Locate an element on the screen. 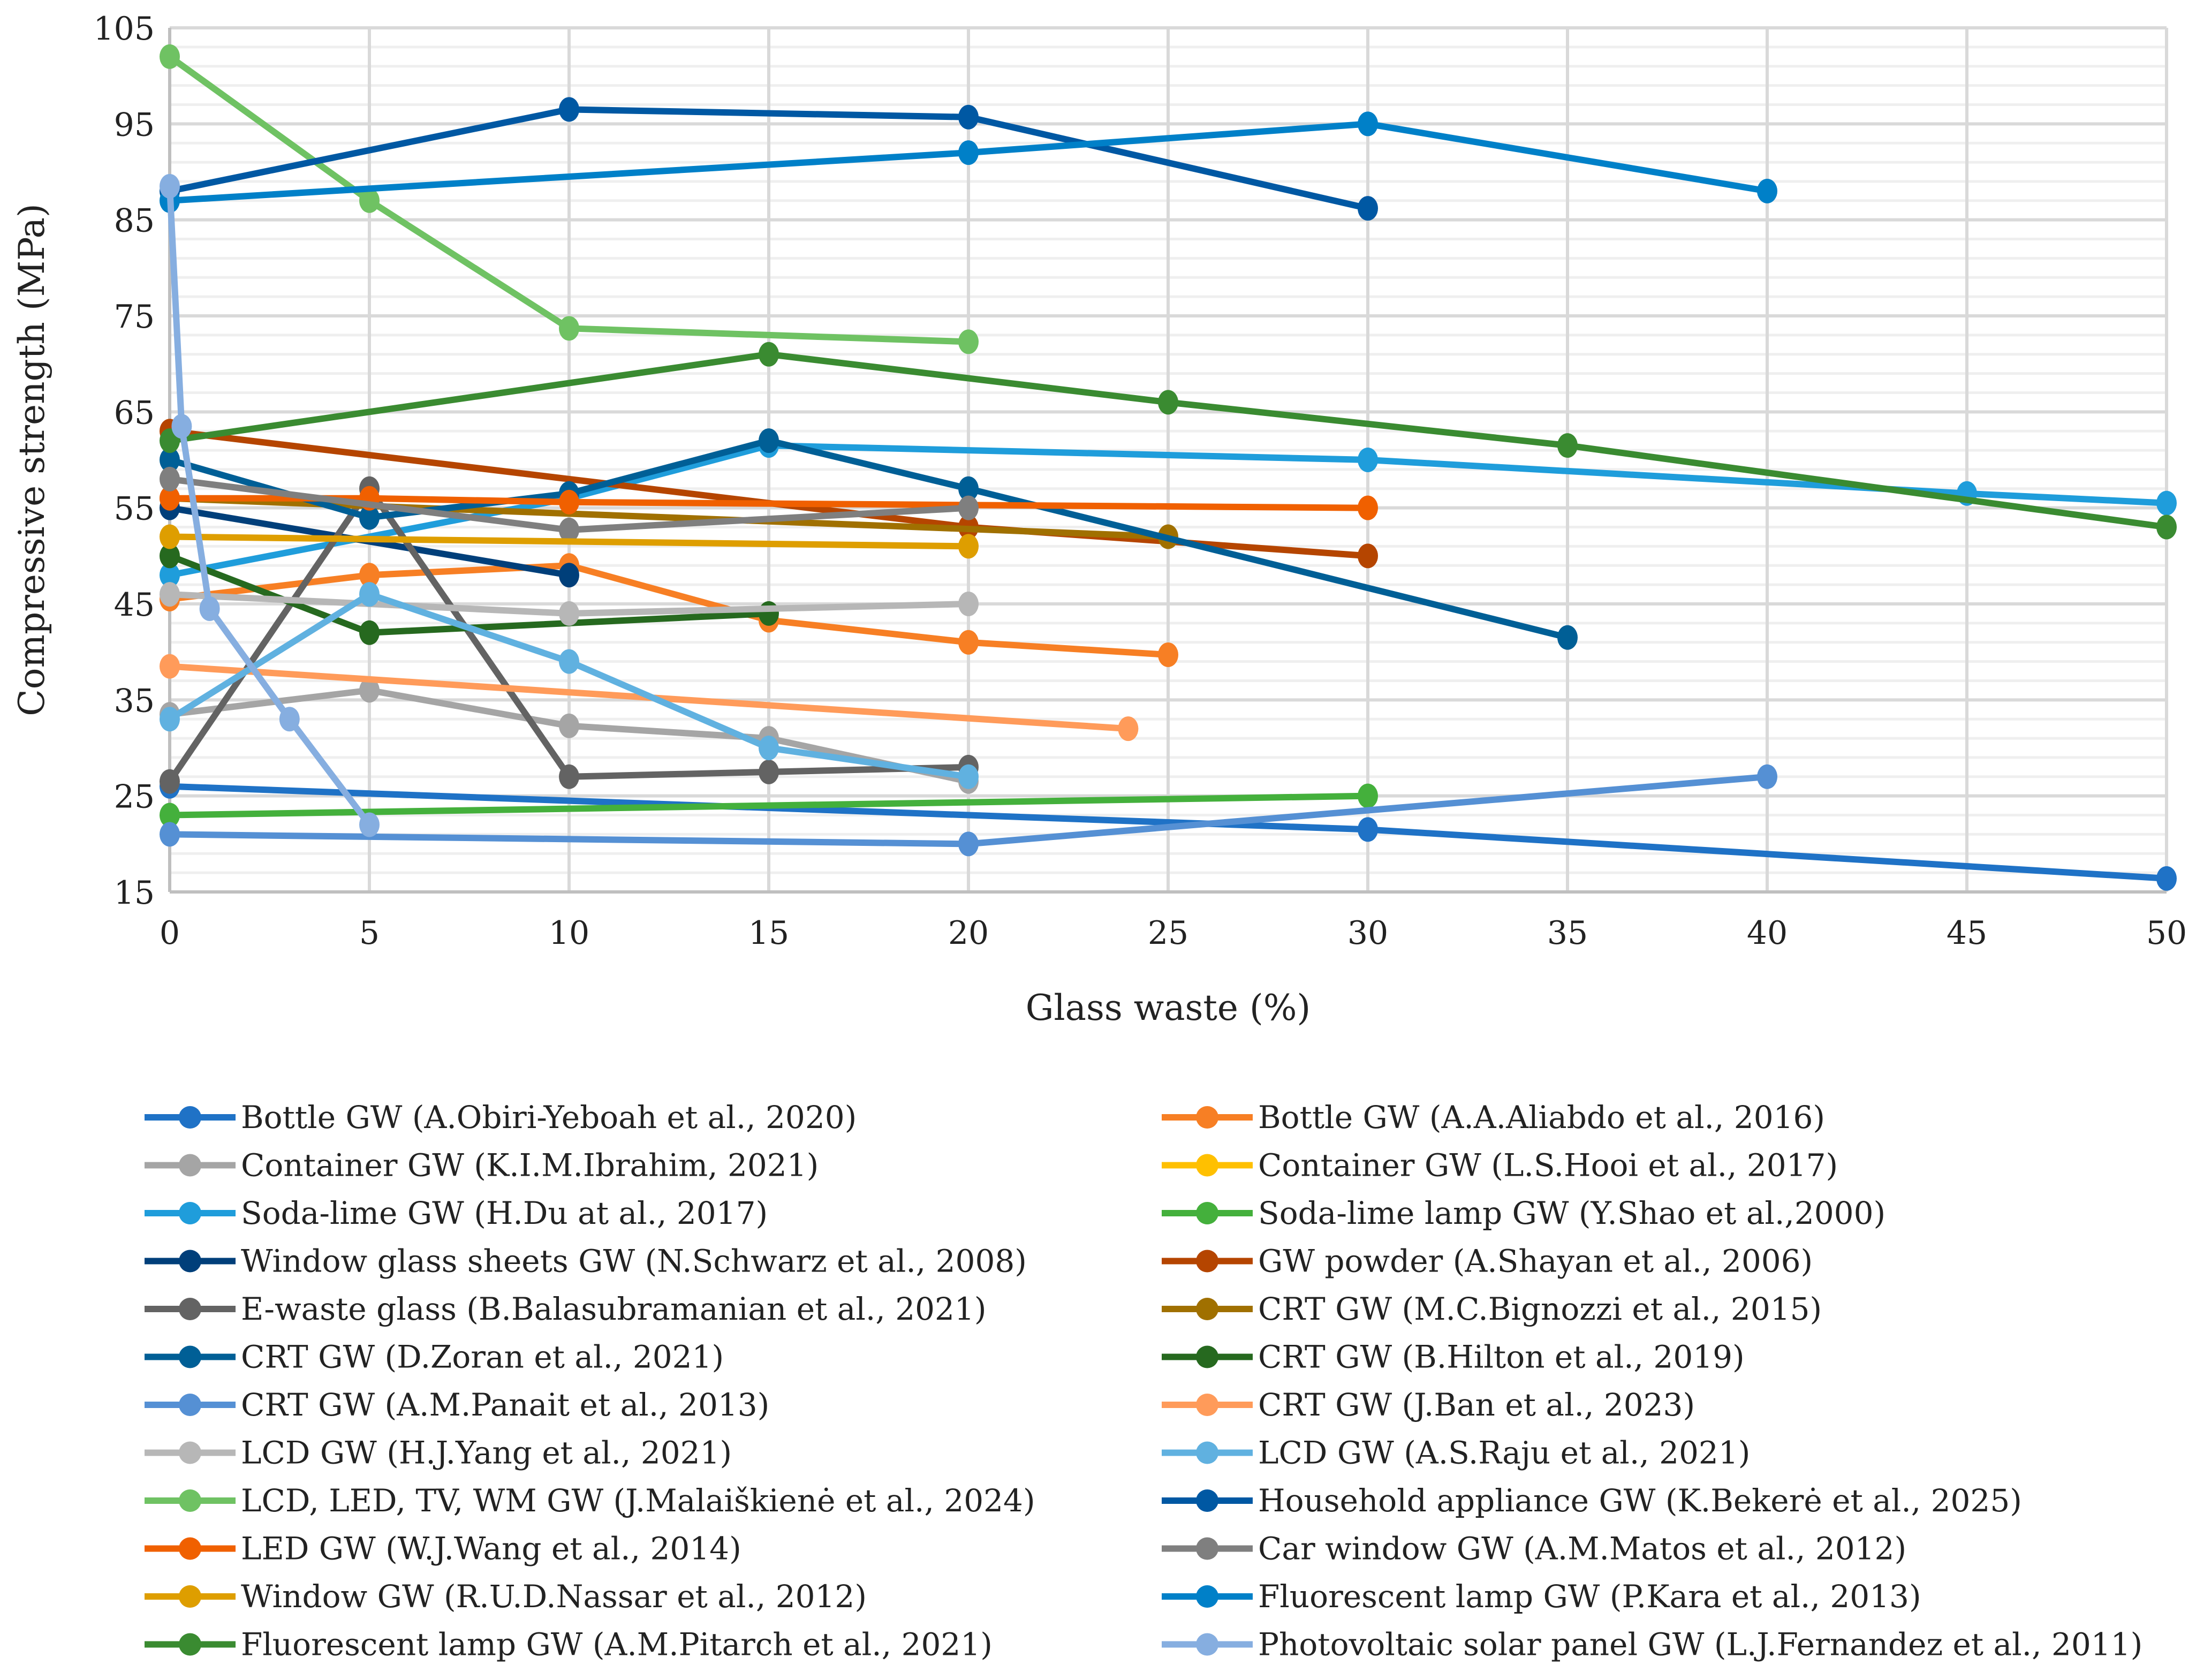  legend-item: LED GW (W.J.Wang et al., 2014) is located at coordinates (443, 1549).